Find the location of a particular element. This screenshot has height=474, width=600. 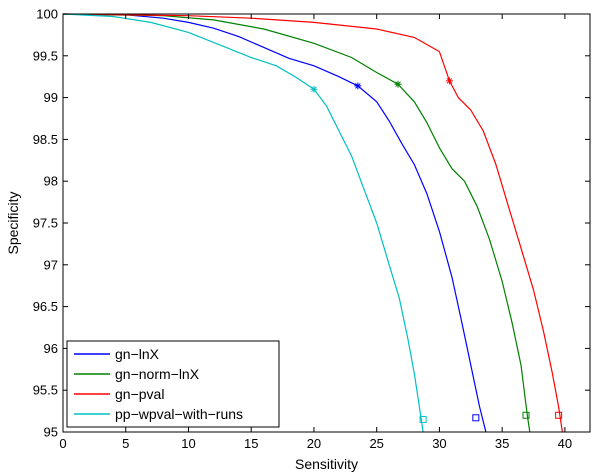

x-tick-label: 15 is located at coordinates (251, 443).